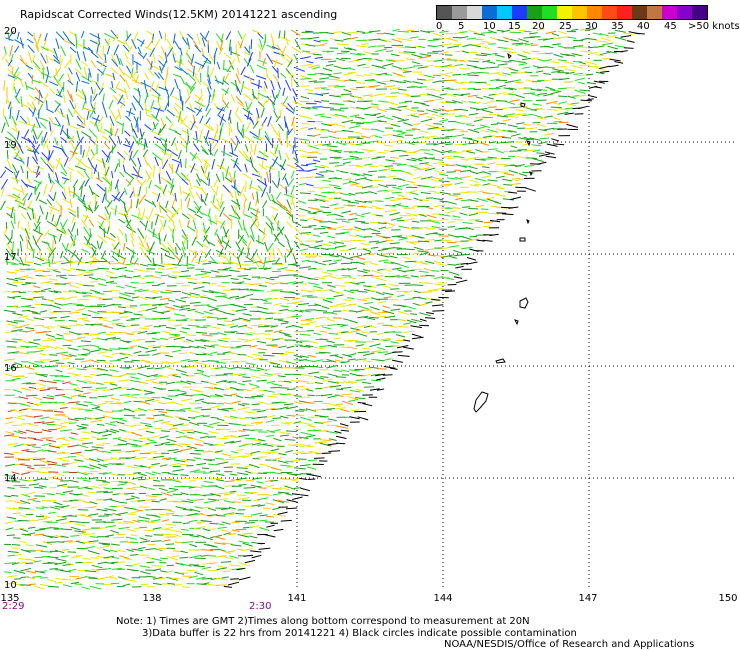  Describe the element at coordinates (461, 26) in the screenshot. I see `legend-label: 5` at that location.